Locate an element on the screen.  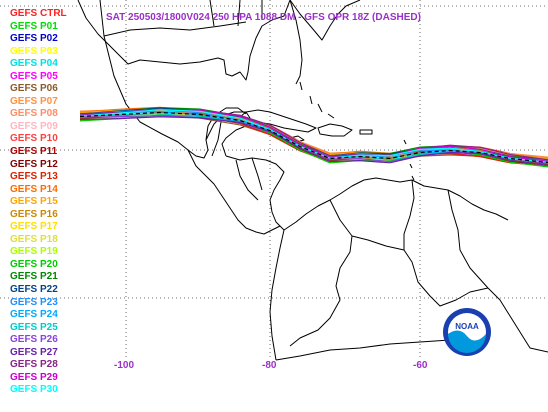
legend-item: GEFS P02 is located at coordinates (34, 39).